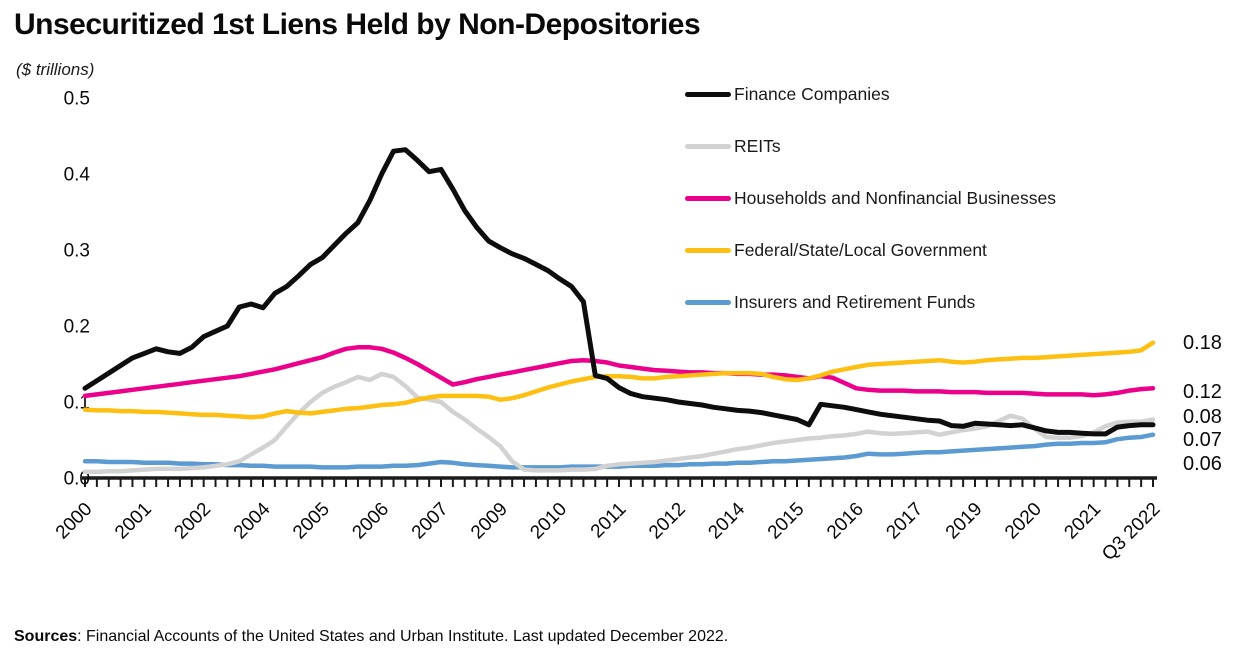  Describe the element at coordinates (1202, 417) in the screenshot. I see `end-value-label-reits: 0.08` at that location.